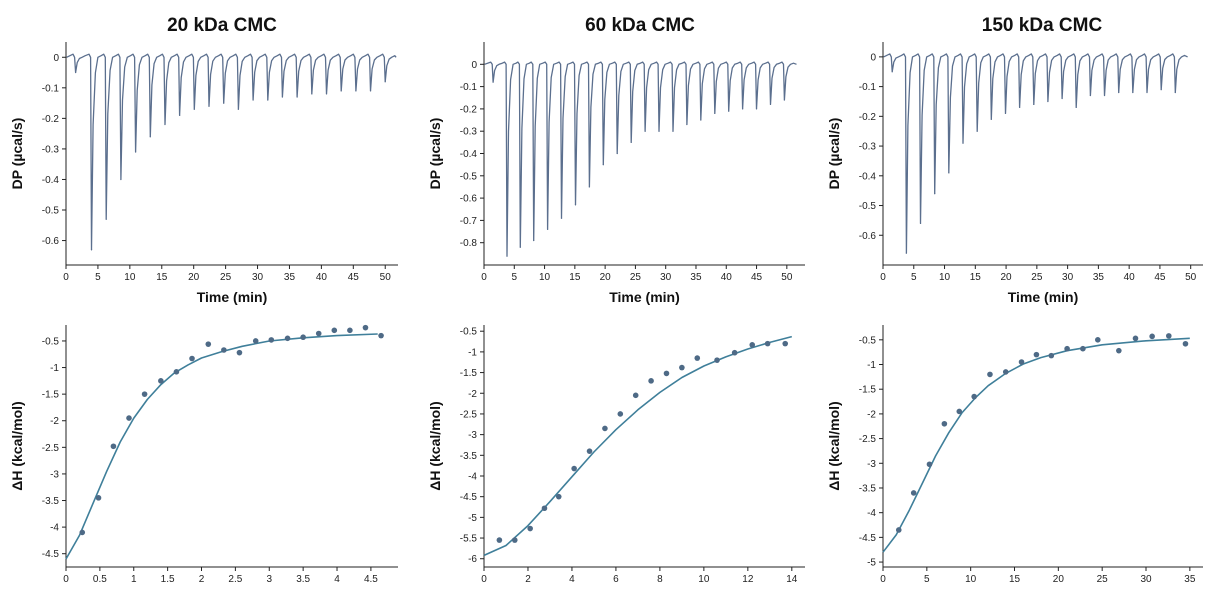  Describe the element at coordinates (640, 25) in the screenshot. I see `column-title-60kda: 60 kDa CMC` at that location.